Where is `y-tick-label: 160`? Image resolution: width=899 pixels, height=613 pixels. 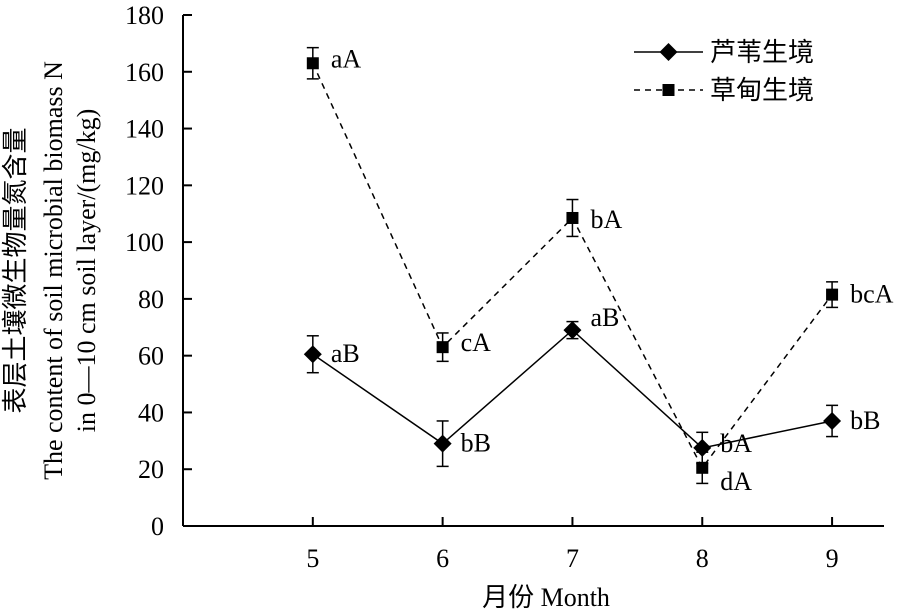
y-tick-label: 160 is located at coordinates (144, 72).